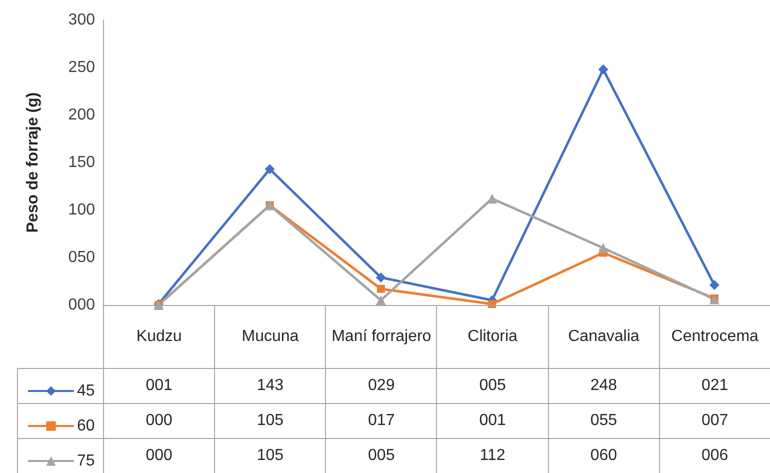  I want to click on data-label: 029, so click(381, 386).